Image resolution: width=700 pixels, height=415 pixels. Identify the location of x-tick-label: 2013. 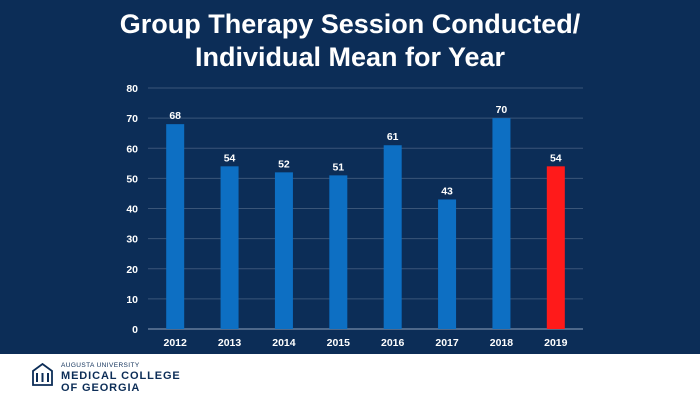
(230, 343).